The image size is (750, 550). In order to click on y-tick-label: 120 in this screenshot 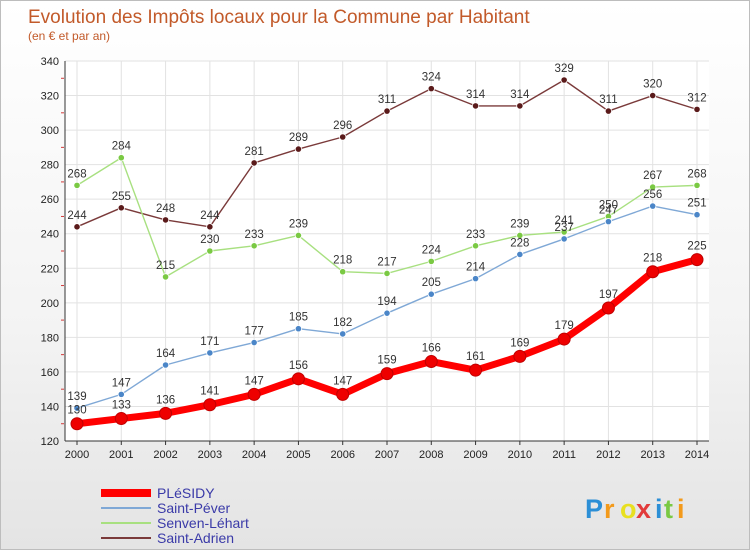, I will do `click(50, 442)`.